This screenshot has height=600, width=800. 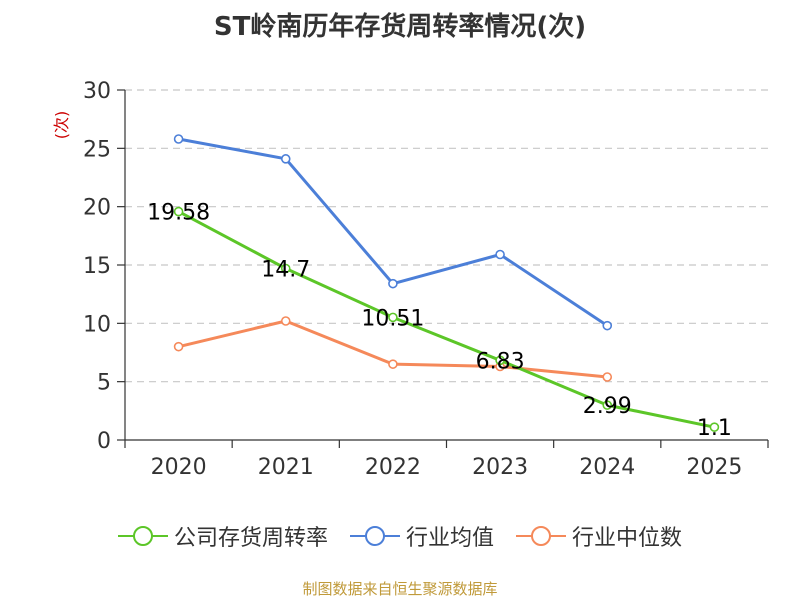 What do you see at coordinates (400, 27) in the screenshot?
I see `chart-title: ST岭南历年存货周转率情况(次)` at bounding box center [400, 27].